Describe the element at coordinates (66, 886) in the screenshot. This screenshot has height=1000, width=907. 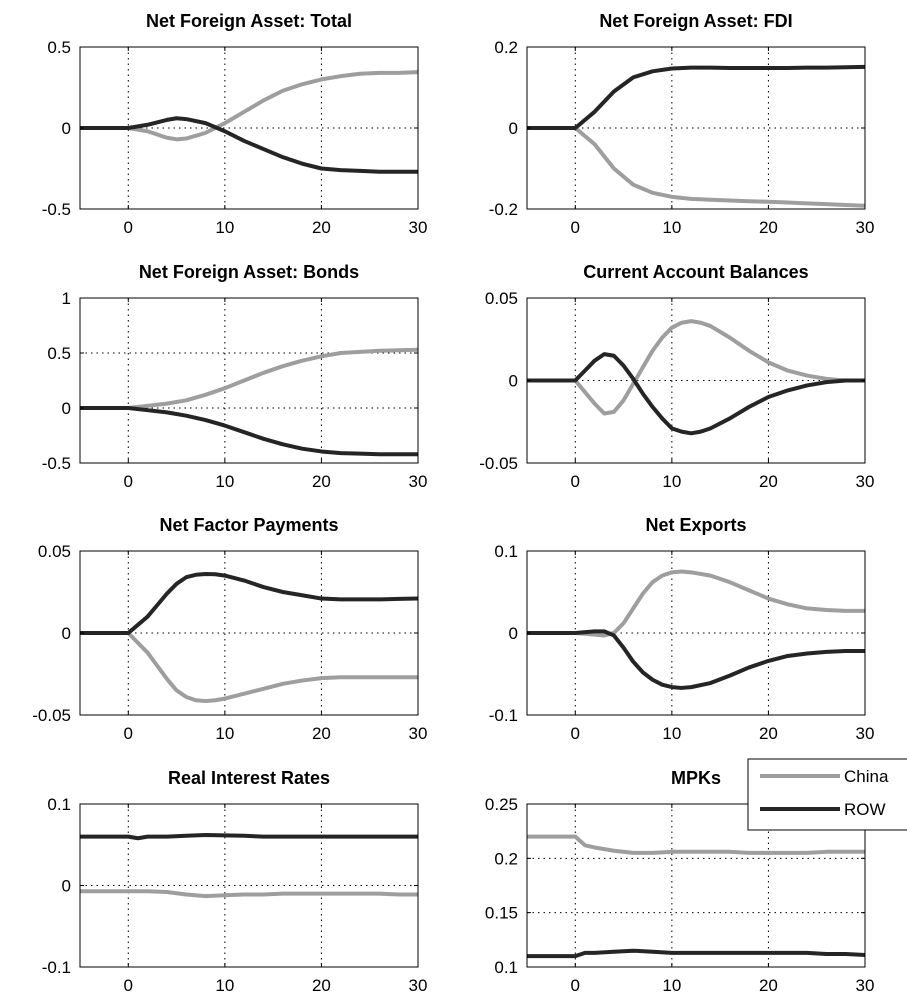
I see `chart-7-ytick-label-1: 0` at that location.